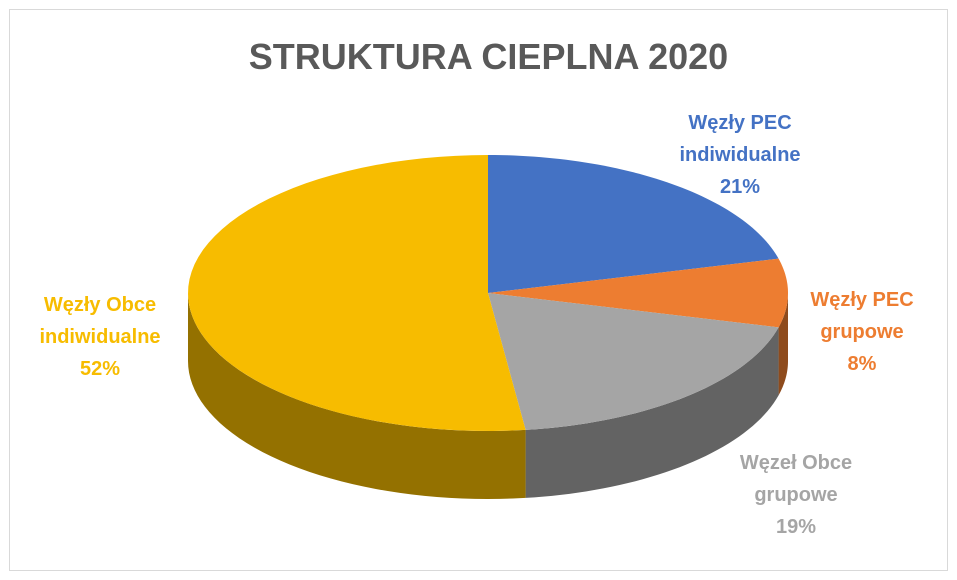 The width and height of the screenshot is (957, 580). What do you see at coordinates (862, 364) in the screenshot?
I see `value-label: 8%` at bounding box center [862, 364].